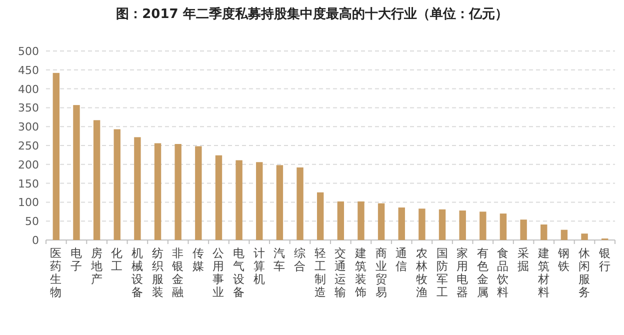 The image size is (624, 335). I want to click on xtick: 计算机, so click(259, 266).